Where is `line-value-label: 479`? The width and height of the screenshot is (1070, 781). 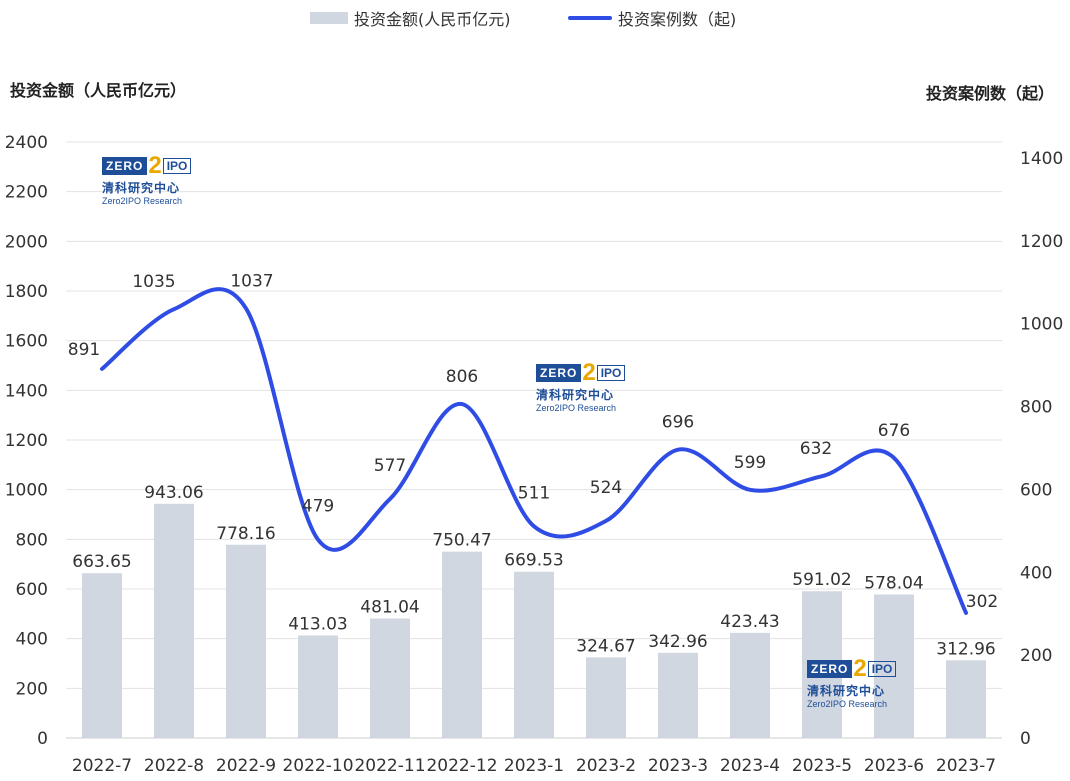 line-value-label: 479 is located at coordinates (318, 507).